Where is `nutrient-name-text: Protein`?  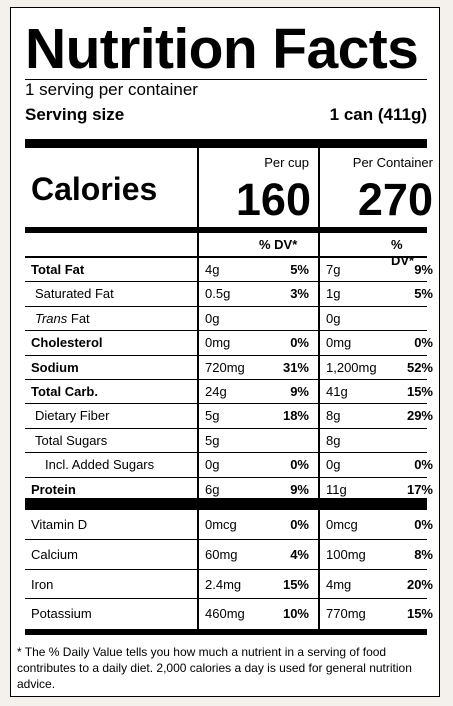 nutrient-name-text: Protein is located at coordinates (53, 489).